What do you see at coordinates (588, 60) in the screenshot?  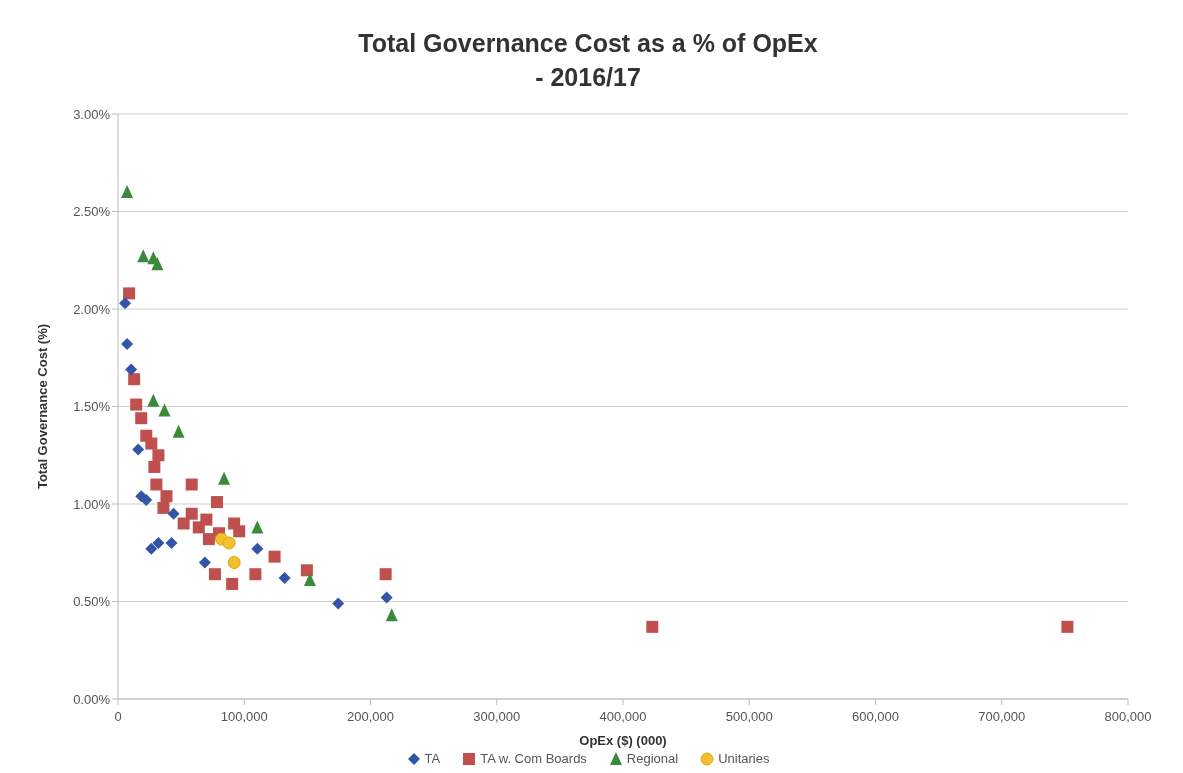 I see `chart-title: Total Governance Cost as a % of OpEx - 2016/17` at bounding box center [588, 60].